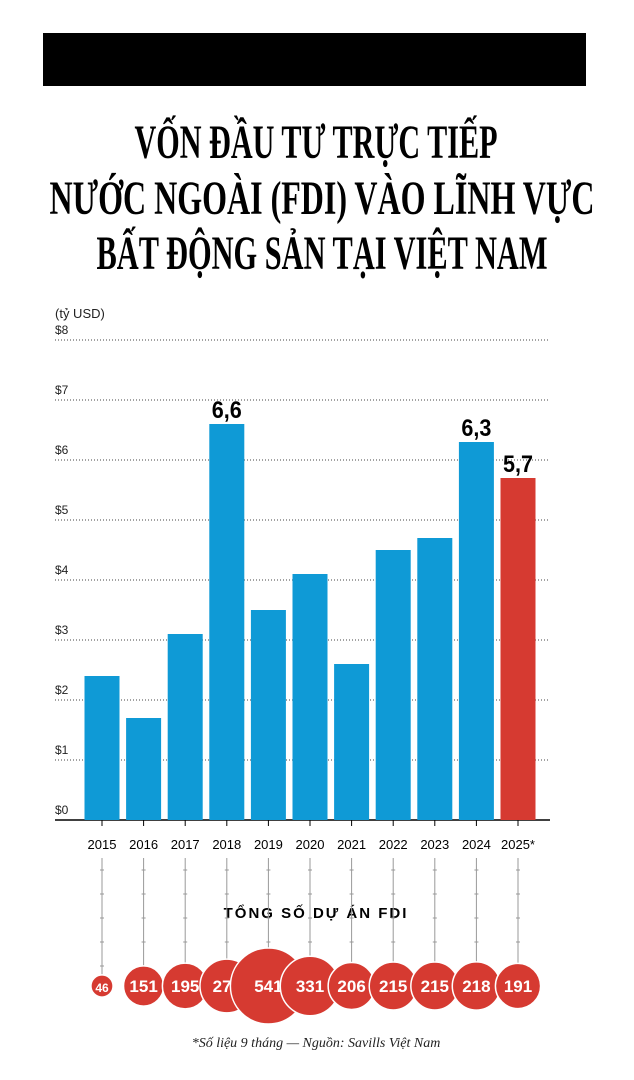 Image resolution: width=634 pixels, height=1080 pixels. Describe the element at coordinates (62, 690) in the screenshot. I see `y-tick-label: $2` at that location.